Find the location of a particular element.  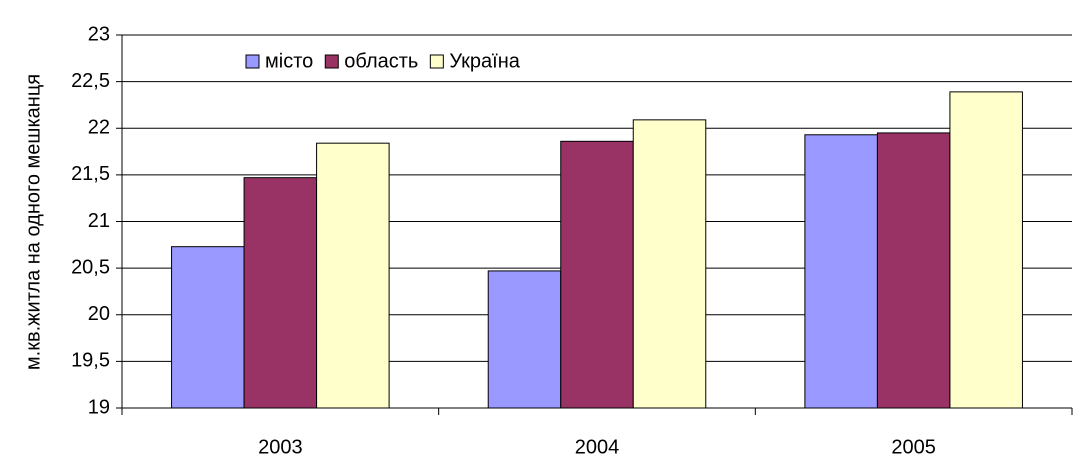

y-axis-label: м.кв.житла на одного мешканця is located at coordinates (33, 222).